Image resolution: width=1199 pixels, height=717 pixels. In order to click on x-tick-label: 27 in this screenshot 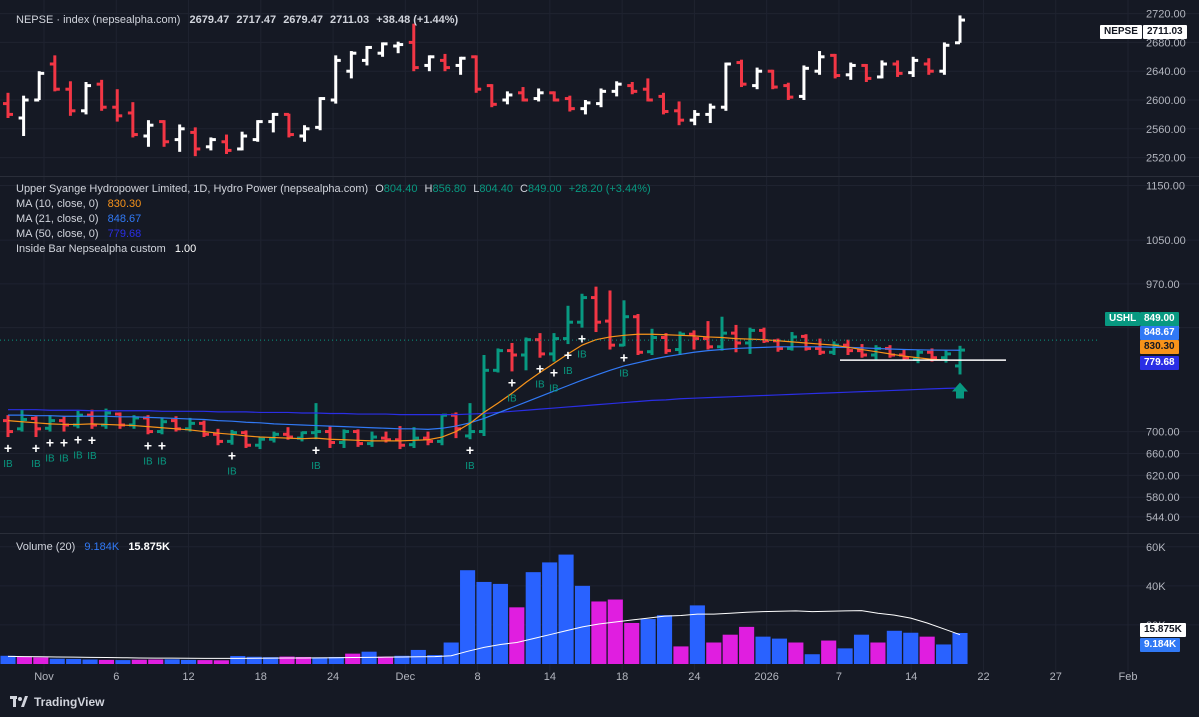, I will do `click(1056, 677)`.